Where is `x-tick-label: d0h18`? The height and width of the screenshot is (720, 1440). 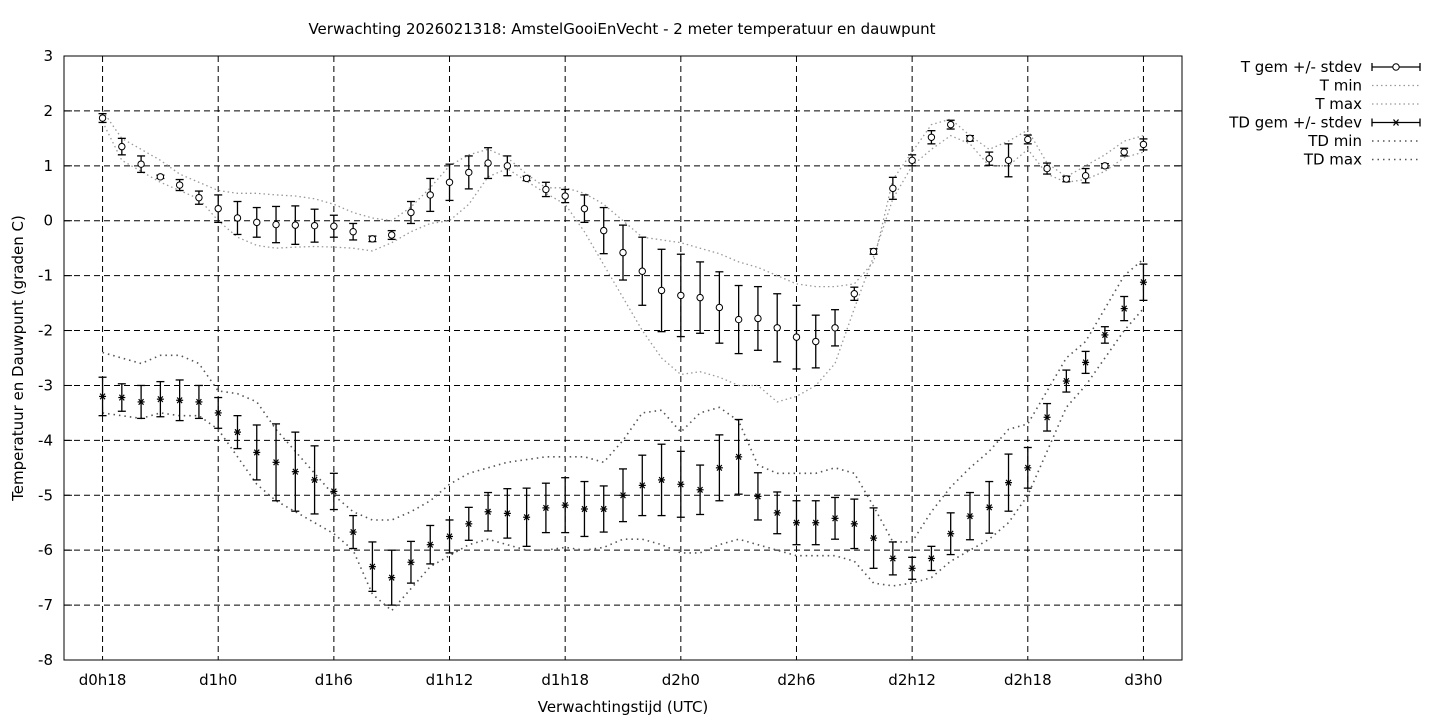
x-tick-label: d0h18 is located at coordinates (103, 680).